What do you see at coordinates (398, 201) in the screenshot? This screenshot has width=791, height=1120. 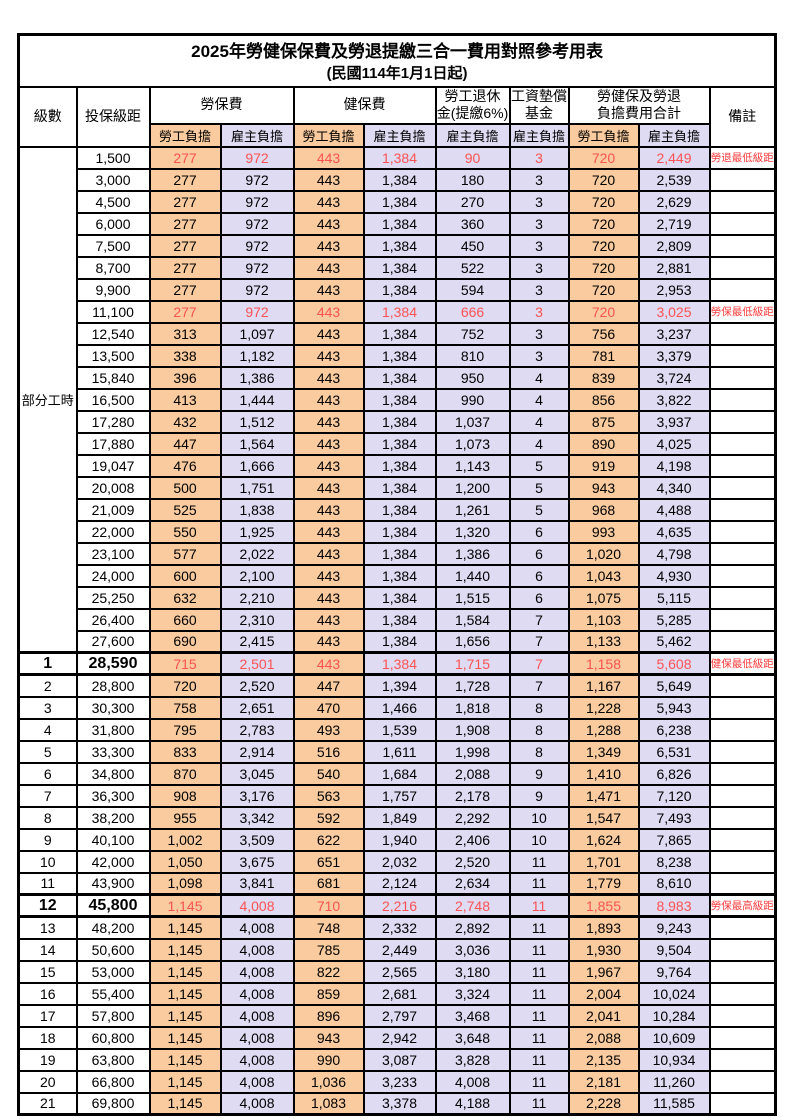 I see `table-row: 4,500 277 972 443 1,384 270 3 720 2,629` at bounding box center [398, 201].